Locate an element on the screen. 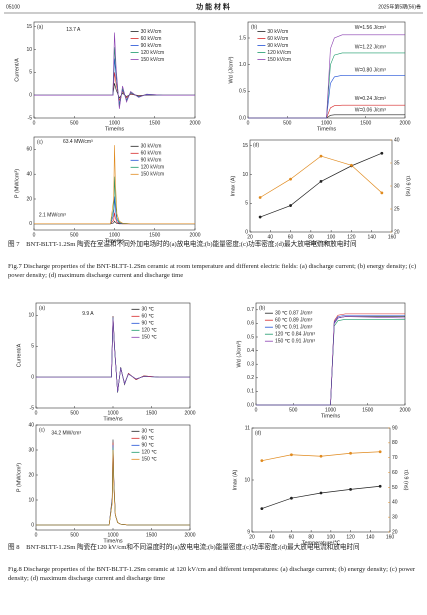  y-tick-label: 0.6 is located at coordinates (250, 324).